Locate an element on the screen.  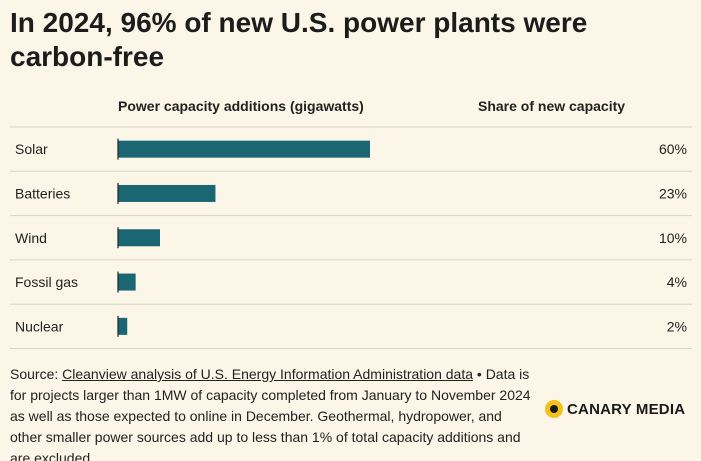
share-column-header: Share of new capacity is located at coordinates (552, 106).